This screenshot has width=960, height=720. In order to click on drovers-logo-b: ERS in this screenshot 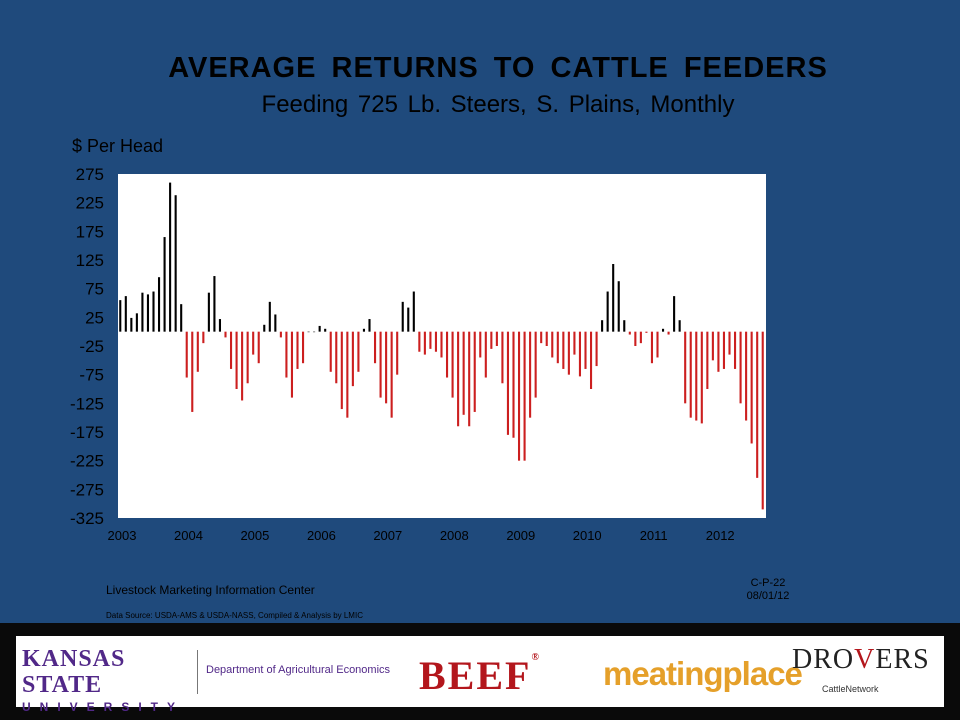, I will do `click(902, 659)`.